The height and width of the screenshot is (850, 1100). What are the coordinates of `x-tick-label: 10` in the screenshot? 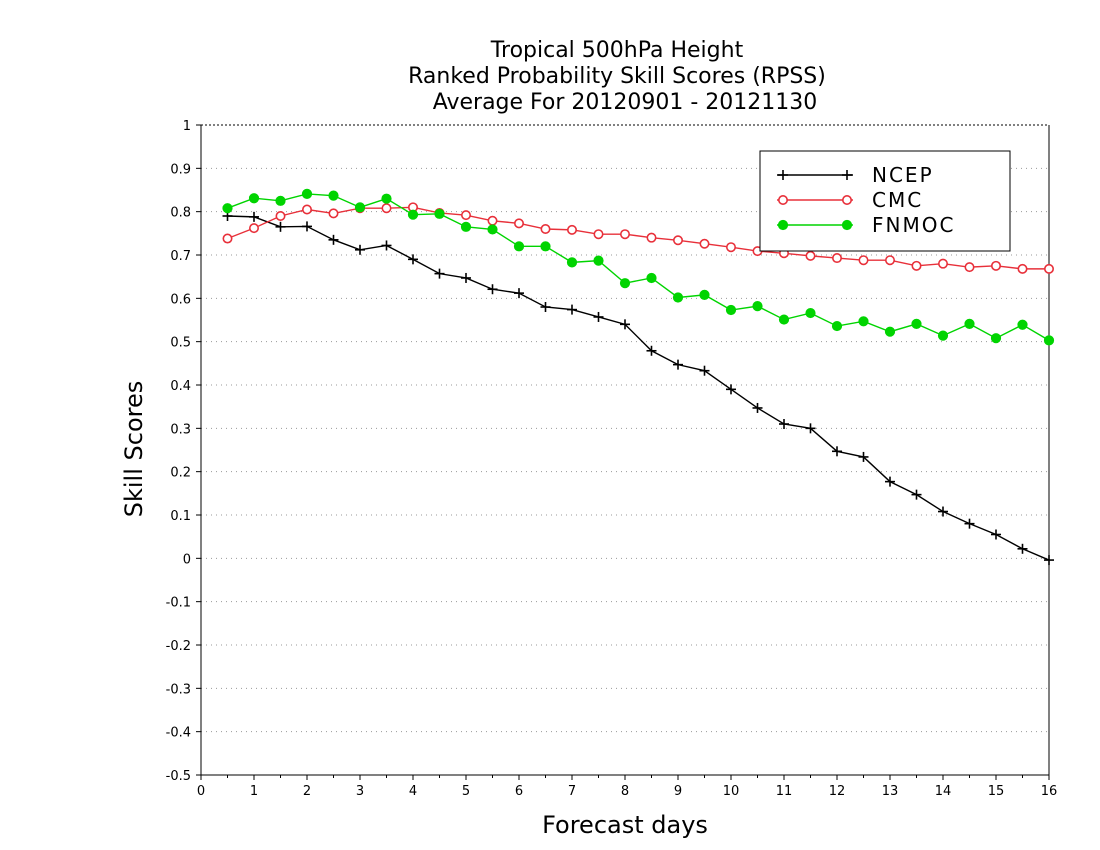 It's located at (731, 791).